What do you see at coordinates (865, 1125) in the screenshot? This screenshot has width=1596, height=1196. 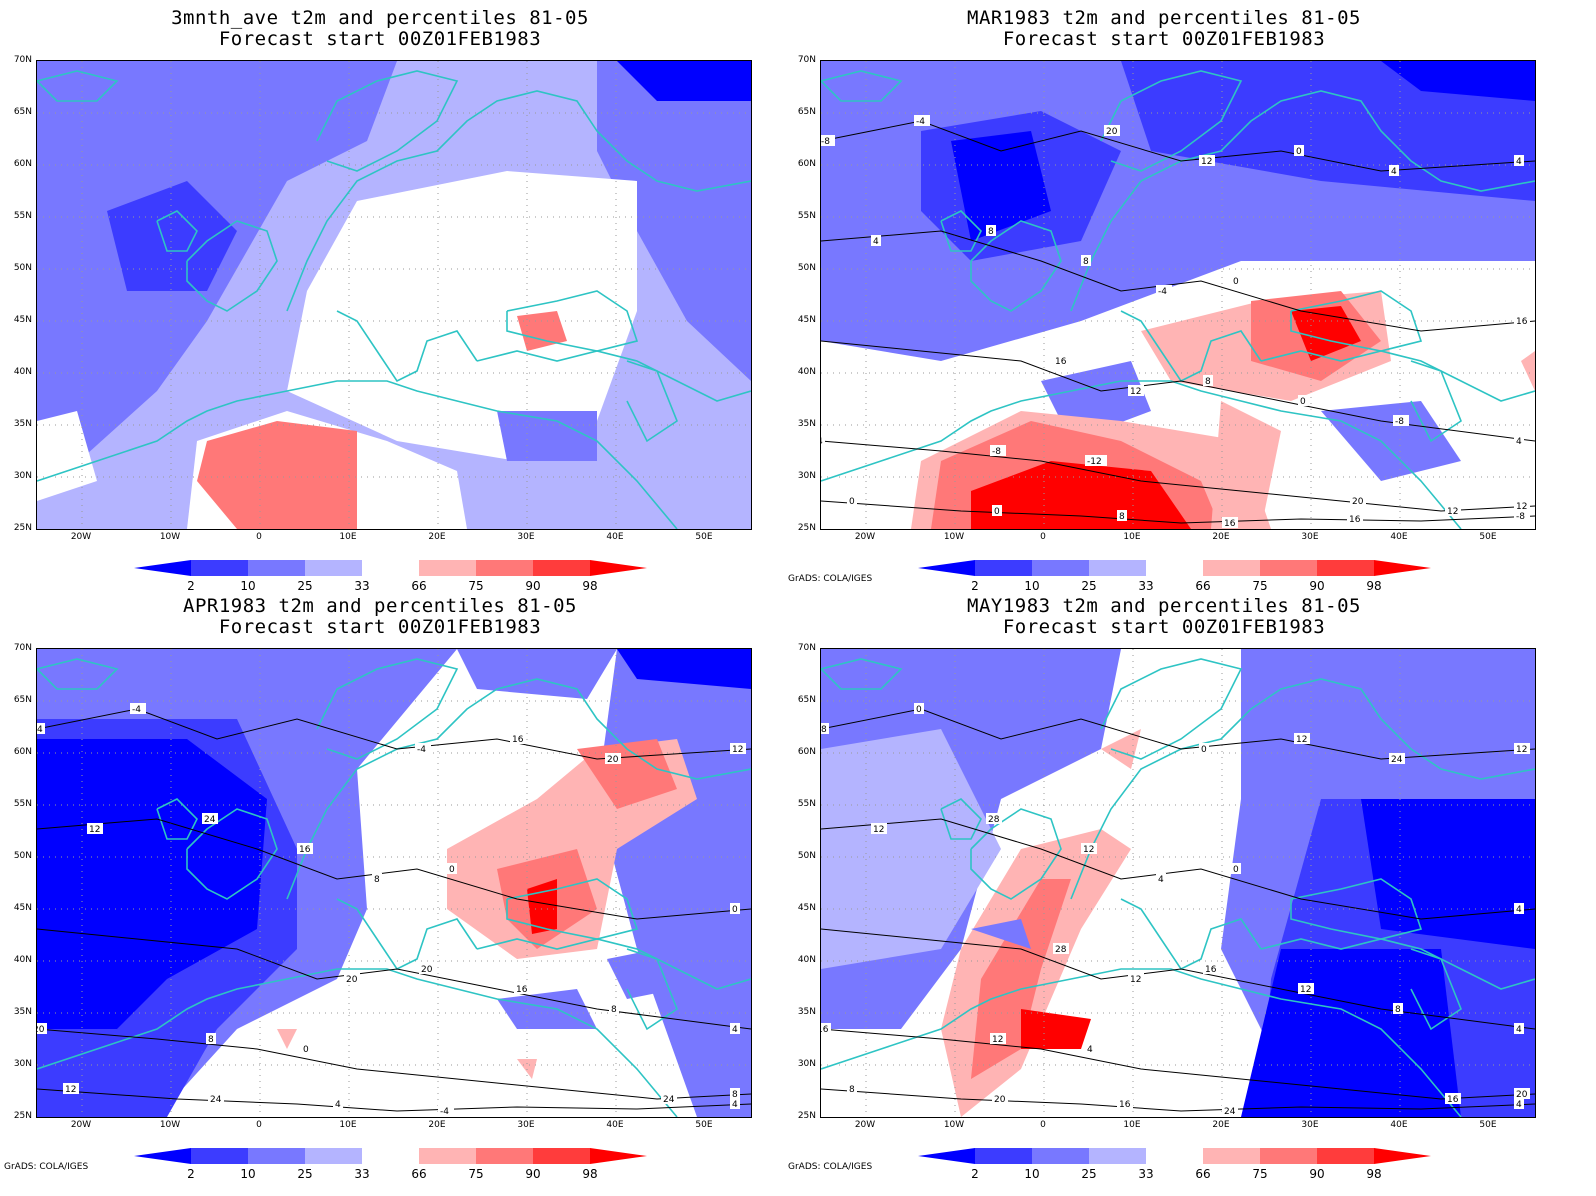 I see `lon-label: 20W` at bounding box center [865, 1125].